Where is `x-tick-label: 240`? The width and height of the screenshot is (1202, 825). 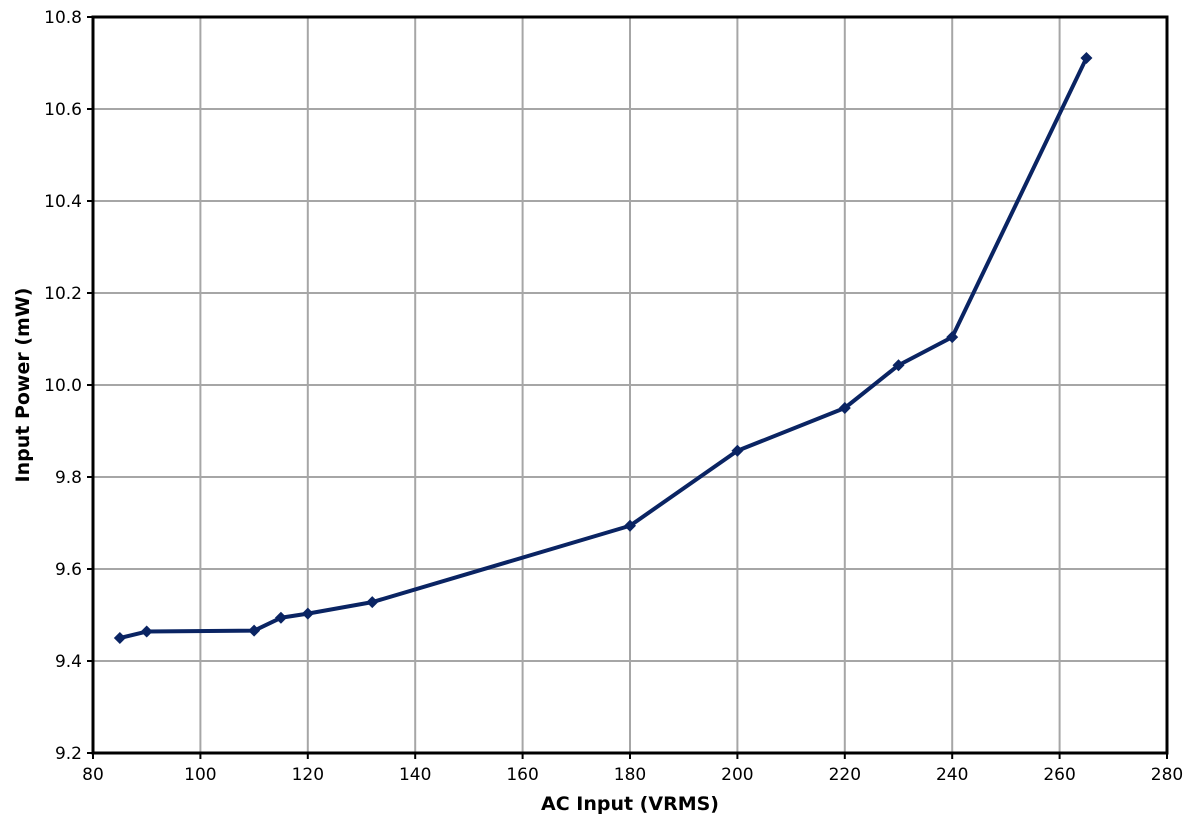
x-tick-label: 240 is located at coordinates (952, 775).